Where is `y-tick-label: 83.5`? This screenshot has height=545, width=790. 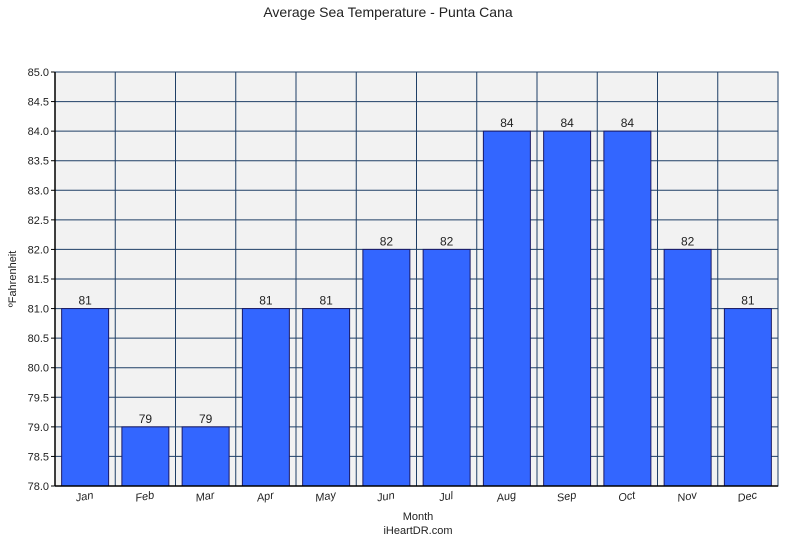 y-tick-label: 83.5 is located at coordinates (38, 162).